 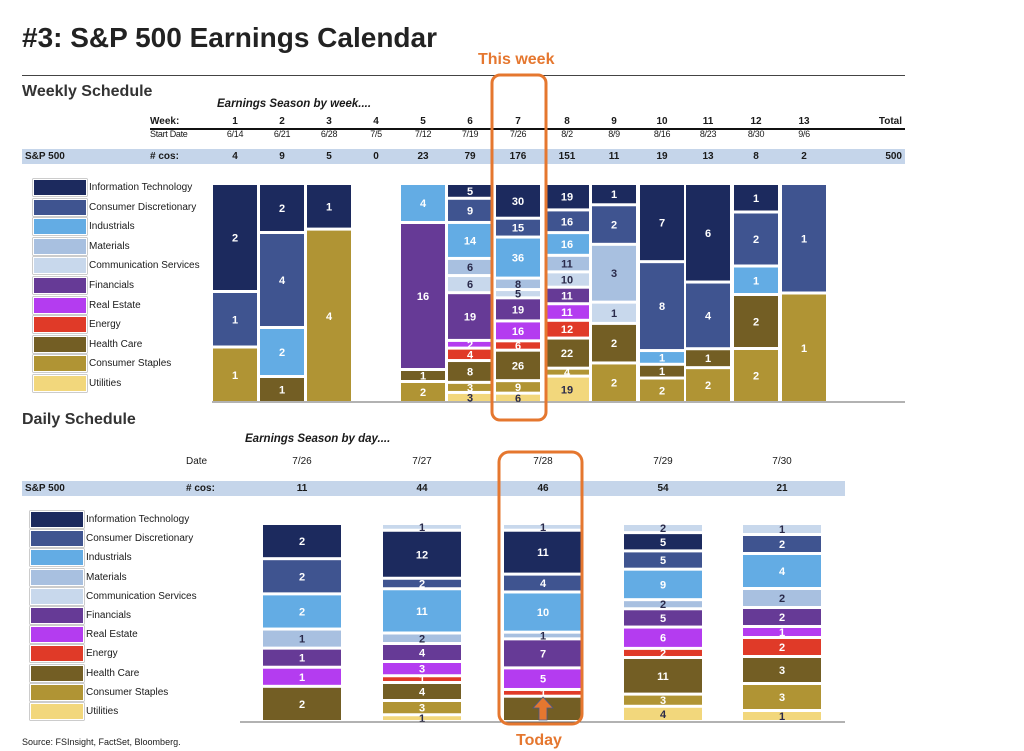 What do you see at coordinates (105, 325) in the screenshot?
I see `legend-label: Energy` at bounding box center [105, 325].